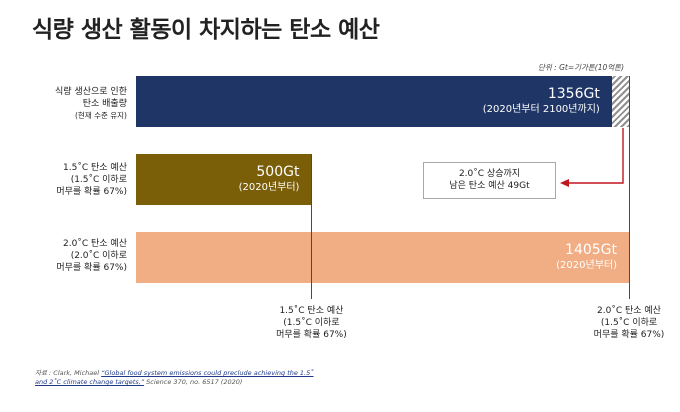 Image resolution: width=680 pixels, height=412 pixels. Describe the element at coordinates (541, 101) in the screenshot. I see `bar-label-food: 1356Gt (2020년부터 2100년까지)` at that location.